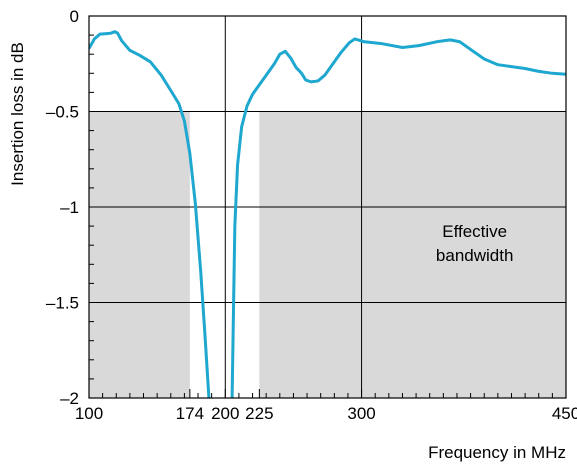  I want to click on x-tick-label-200: 200, so click(225, 413).